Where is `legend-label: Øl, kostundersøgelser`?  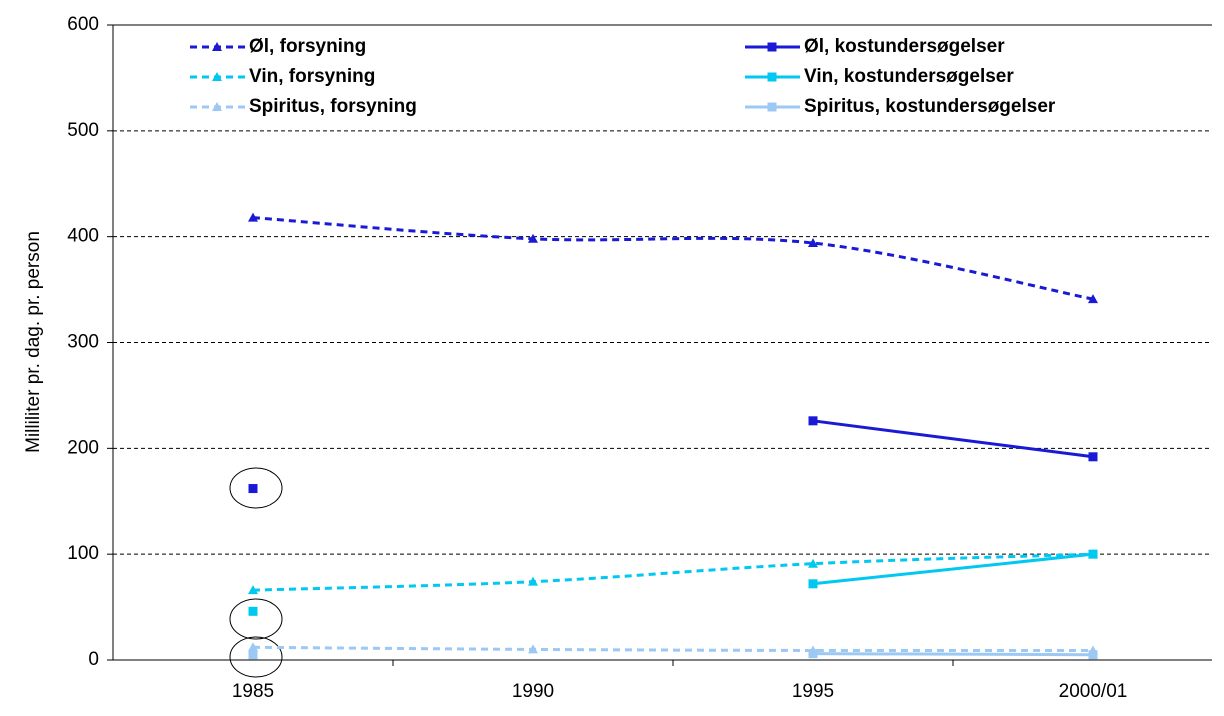 legend-label: Øl, kostundersøgelser is located at coordinates (904, 46).